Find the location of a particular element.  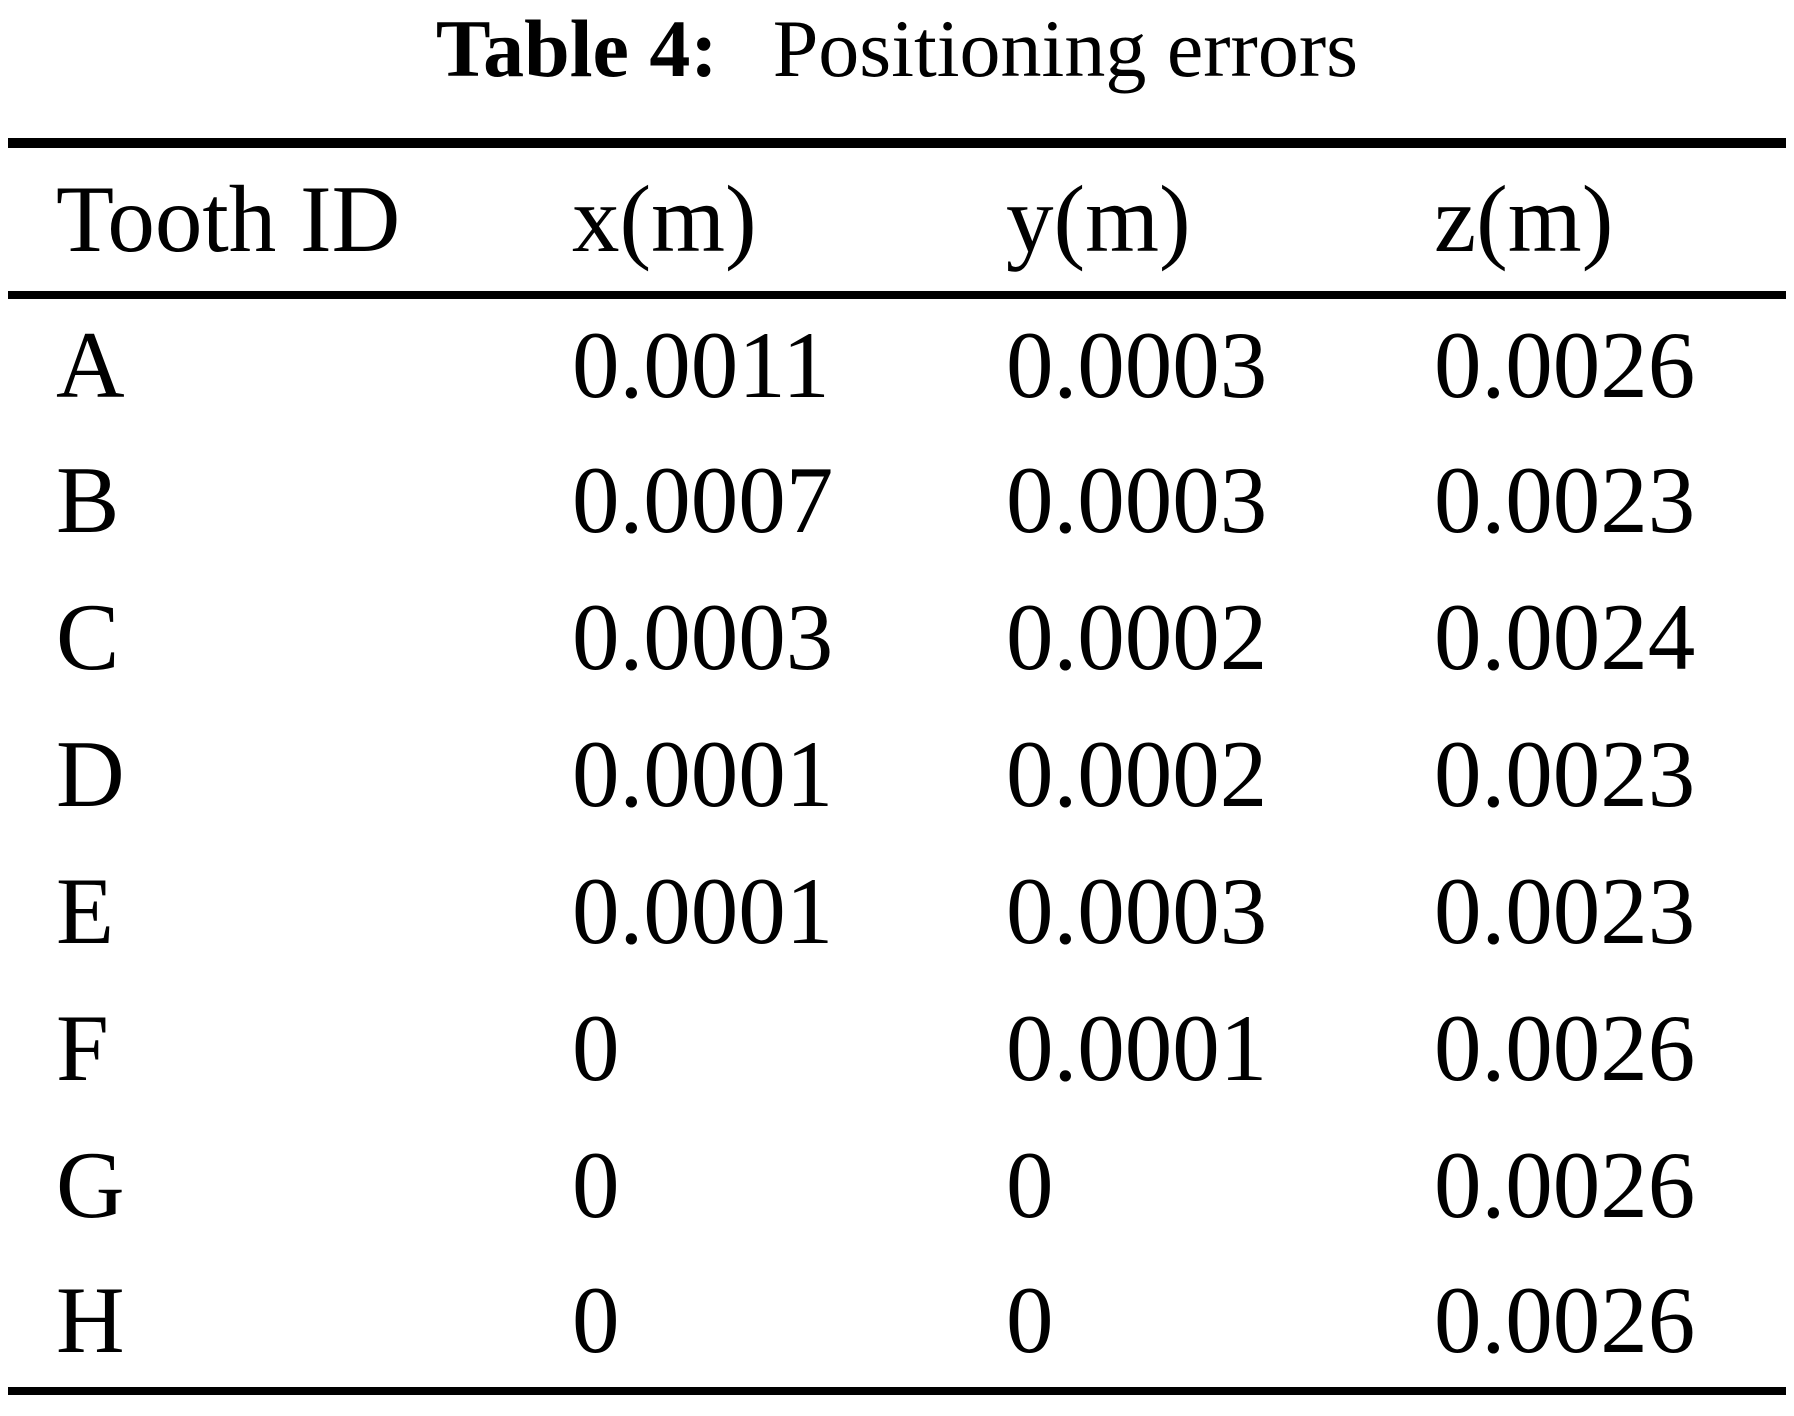

cell-z: 0.0024 is located at coordinates (1565, 637).